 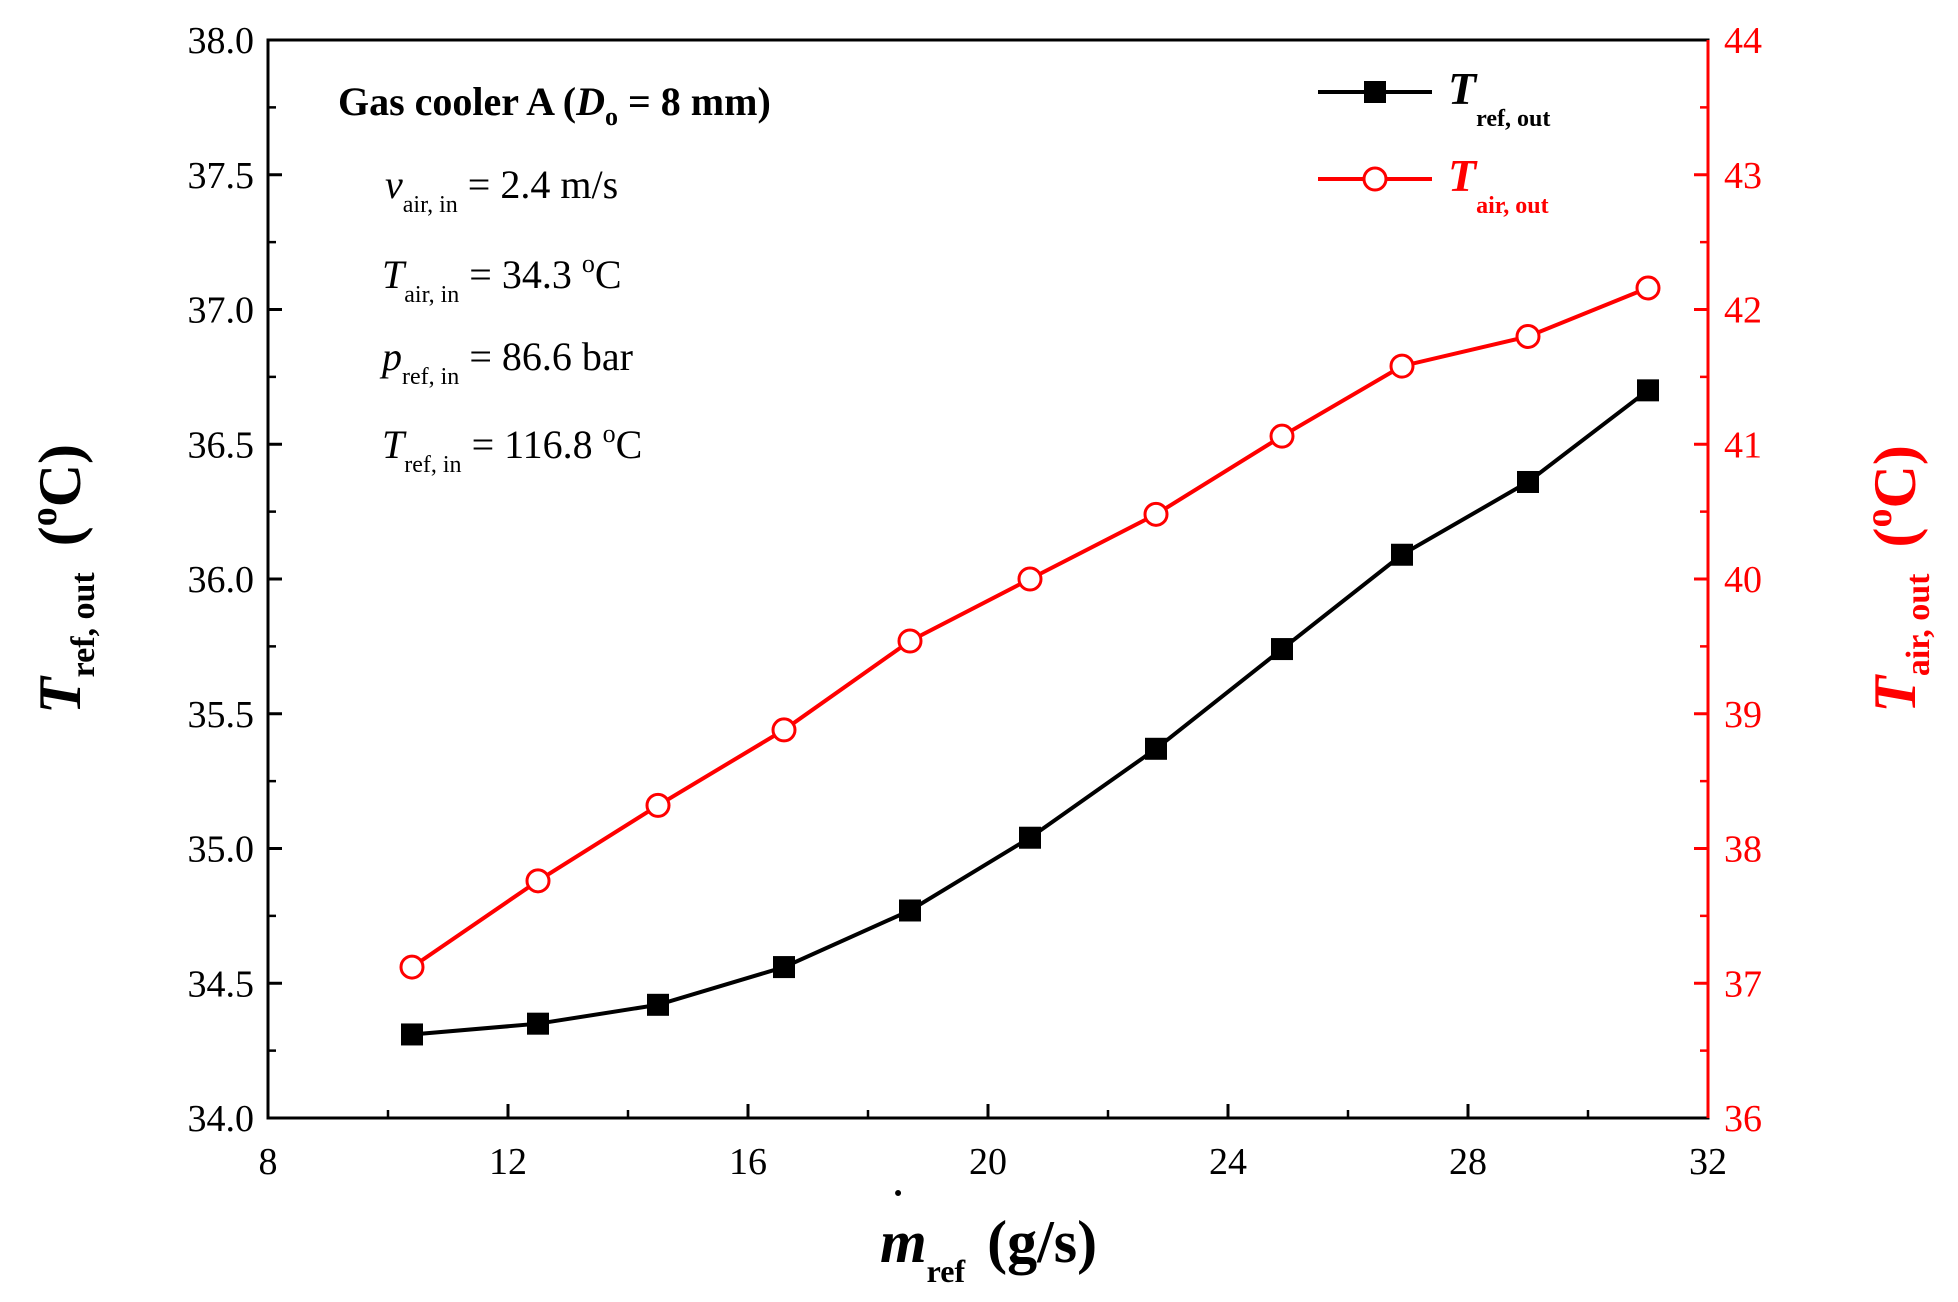 I want to click on right-y-tick-label: 40, so click(x=1743, y=580).